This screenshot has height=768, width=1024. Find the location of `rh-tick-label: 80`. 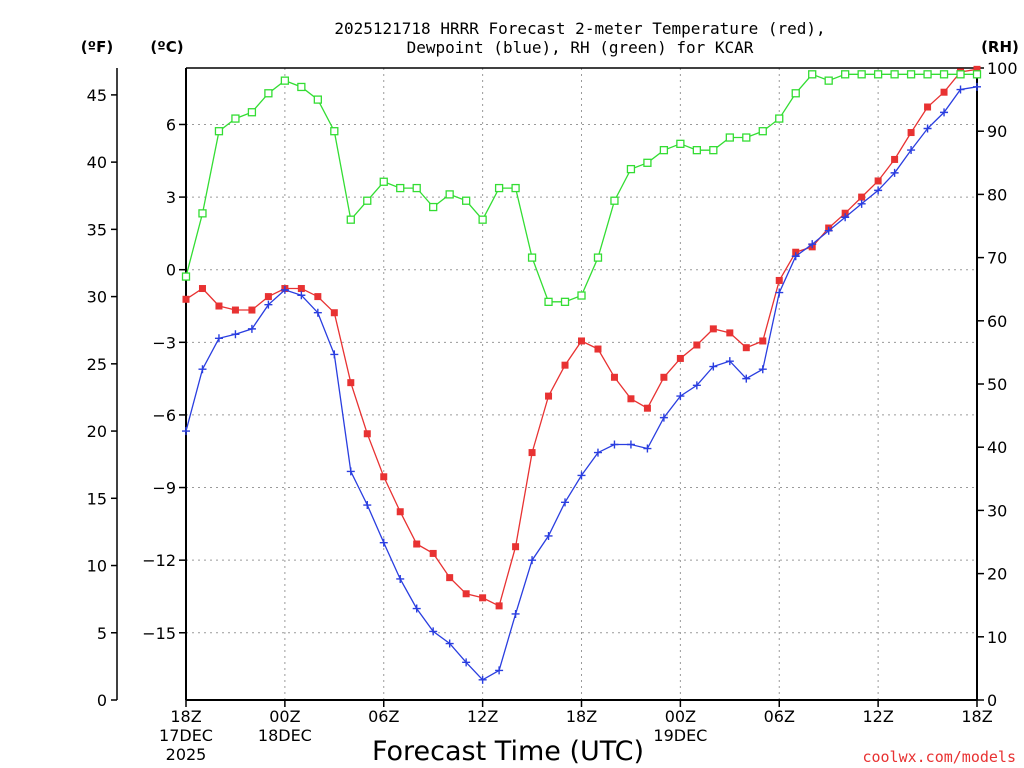

rh-tick-label: 80 is located at coordinates (997, 194).